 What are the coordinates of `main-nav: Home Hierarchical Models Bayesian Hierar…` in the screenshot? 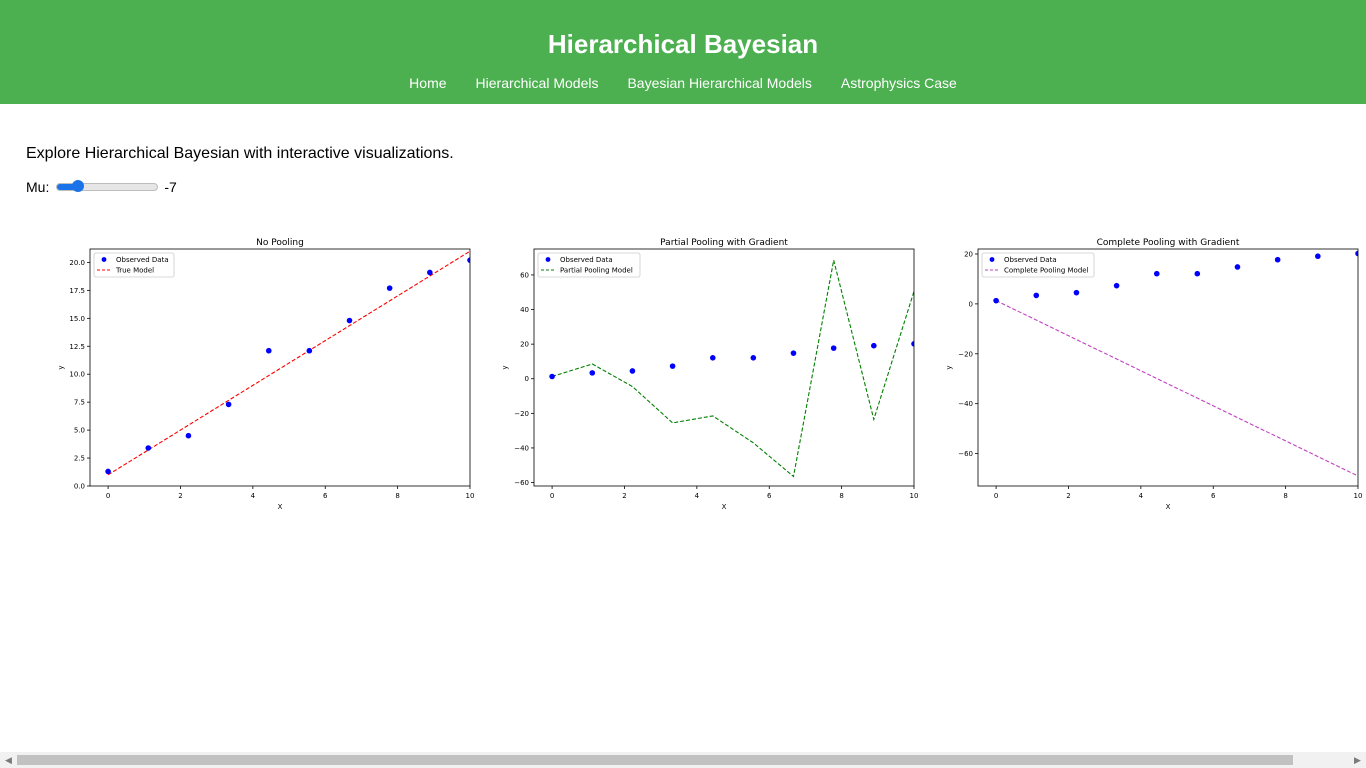 It's located at (683, 83).